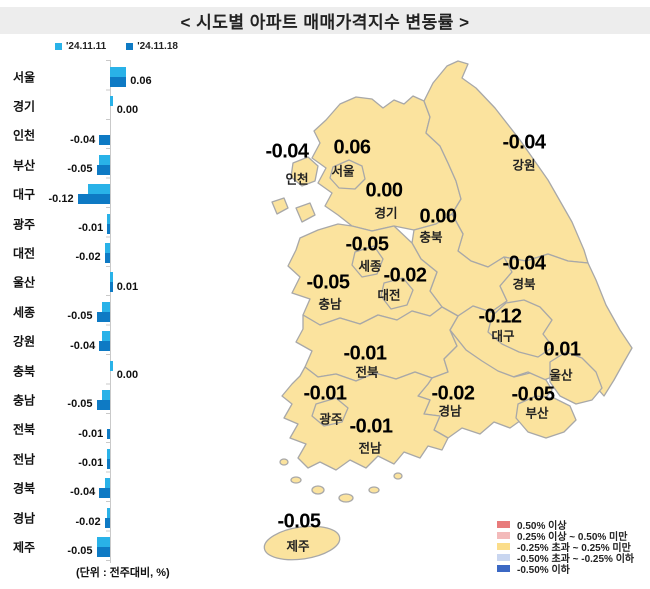 The width and height of the screenshot is (650, 589). What do you see at coordinates (120, 517) in the screenshot?
I see `bar-row: 경남 -0.02` at bounding box center [120, 517].